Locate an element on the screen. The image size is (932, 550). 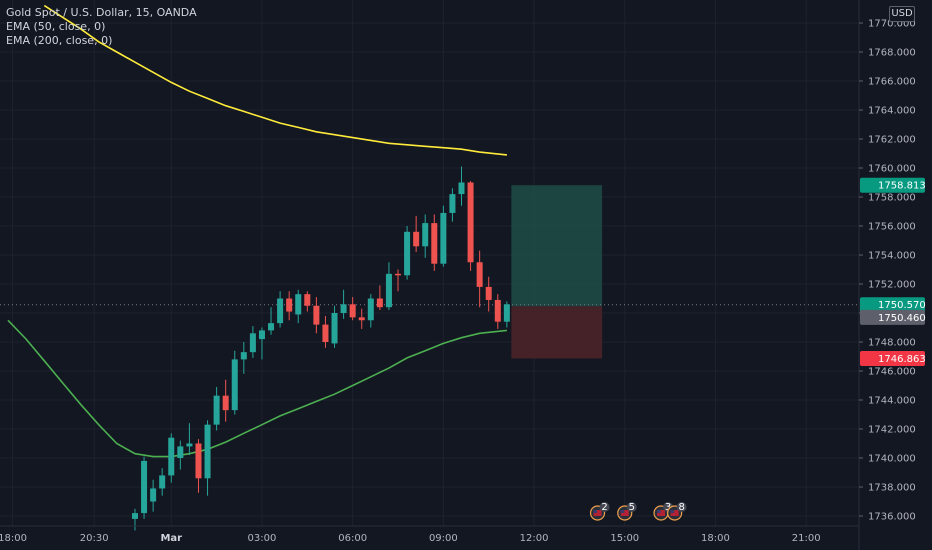
event-count: 5 is located at coordinates (632, 507).